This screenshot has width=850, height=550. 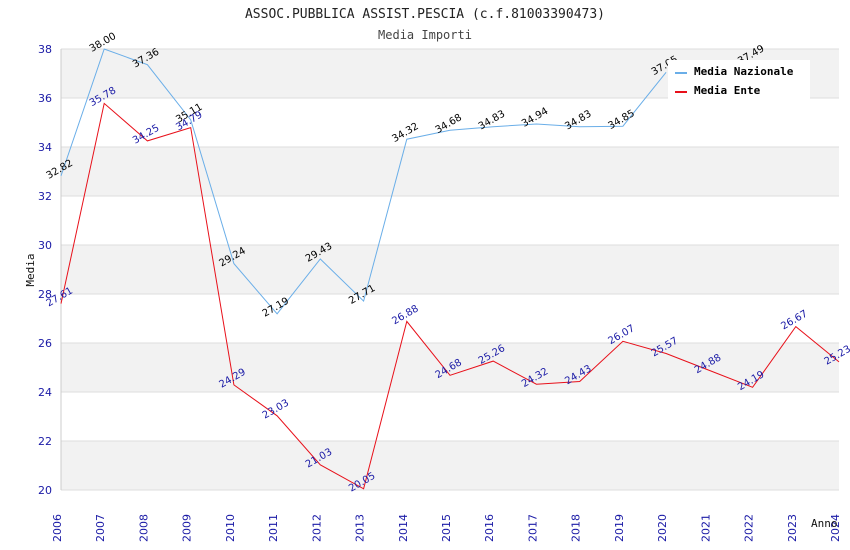 I want to click on y-axis-label: Media, so click(x=30, y=269).